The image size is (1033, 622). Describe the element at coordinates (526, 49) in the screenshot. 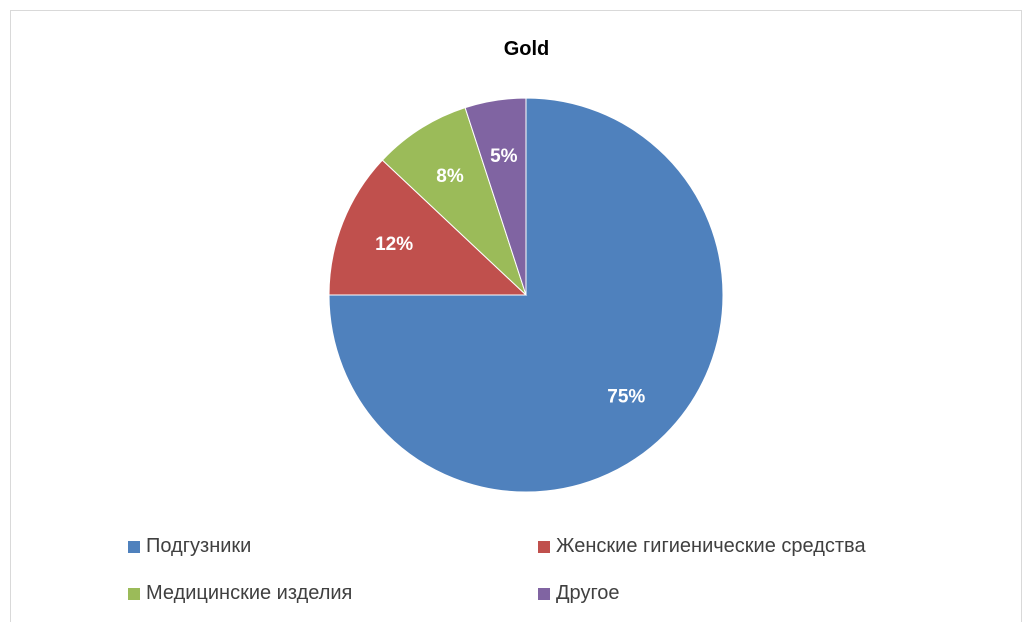

I see `chart-title: Gold` at that location.